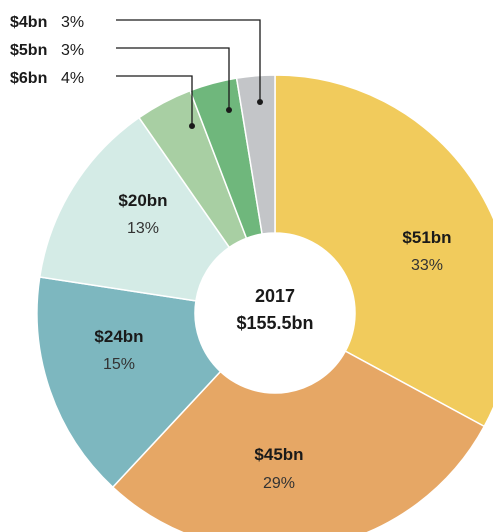 This screenshot has height=532, width=493. I want to click on callout-value-label-5: $5bn, so click(28, 50).